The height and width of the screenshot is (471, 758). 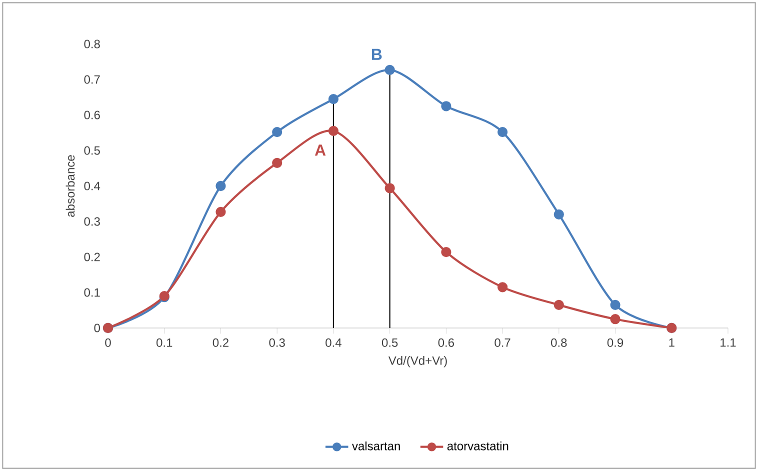 I want to click on y-tick-label: 0, so click(x=97, y=328).